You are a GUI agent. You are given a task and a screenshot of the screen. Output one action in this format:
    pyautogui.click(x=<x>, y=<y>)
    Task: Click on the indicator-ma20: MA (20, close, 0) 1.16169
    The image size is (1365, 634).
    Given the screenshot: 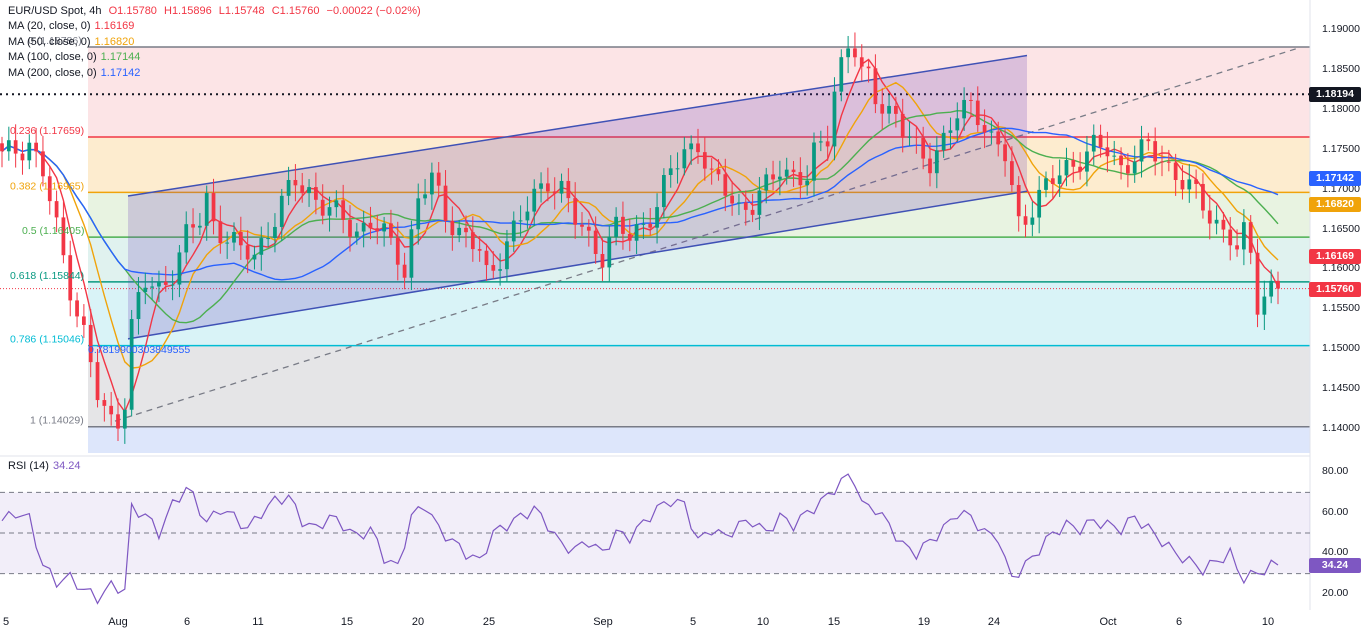 What is the action you would take?
    pyautogui.click(x=214, y=26)
    